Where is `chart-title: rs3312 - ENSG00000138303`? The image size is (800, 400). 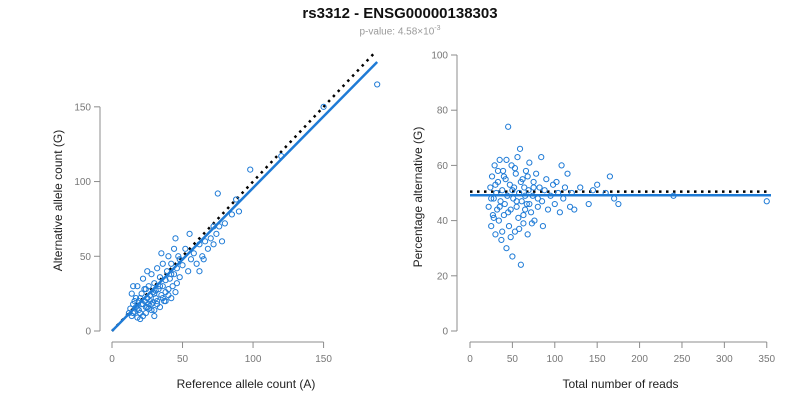 chart-title: rs3312 - ENSG00000138303 is located at coordinates (400, 13).